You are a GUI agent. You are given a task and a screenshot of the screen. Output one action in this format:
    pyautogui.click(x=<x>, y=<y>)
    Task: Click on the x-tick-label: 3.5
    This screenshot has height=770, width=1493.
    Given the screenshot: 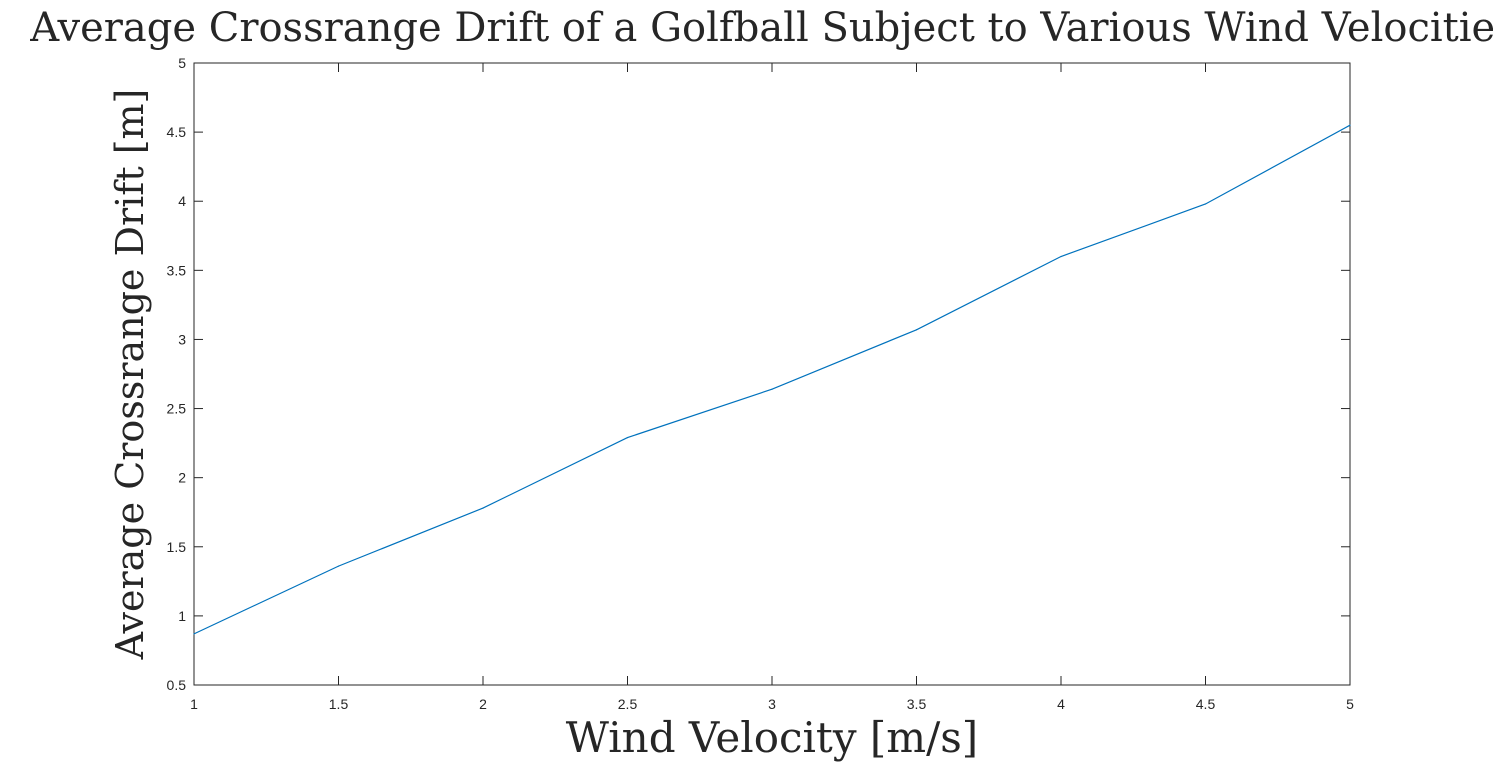 What is the action you would take?
    pyautogui.click(x=917, y=704)
    